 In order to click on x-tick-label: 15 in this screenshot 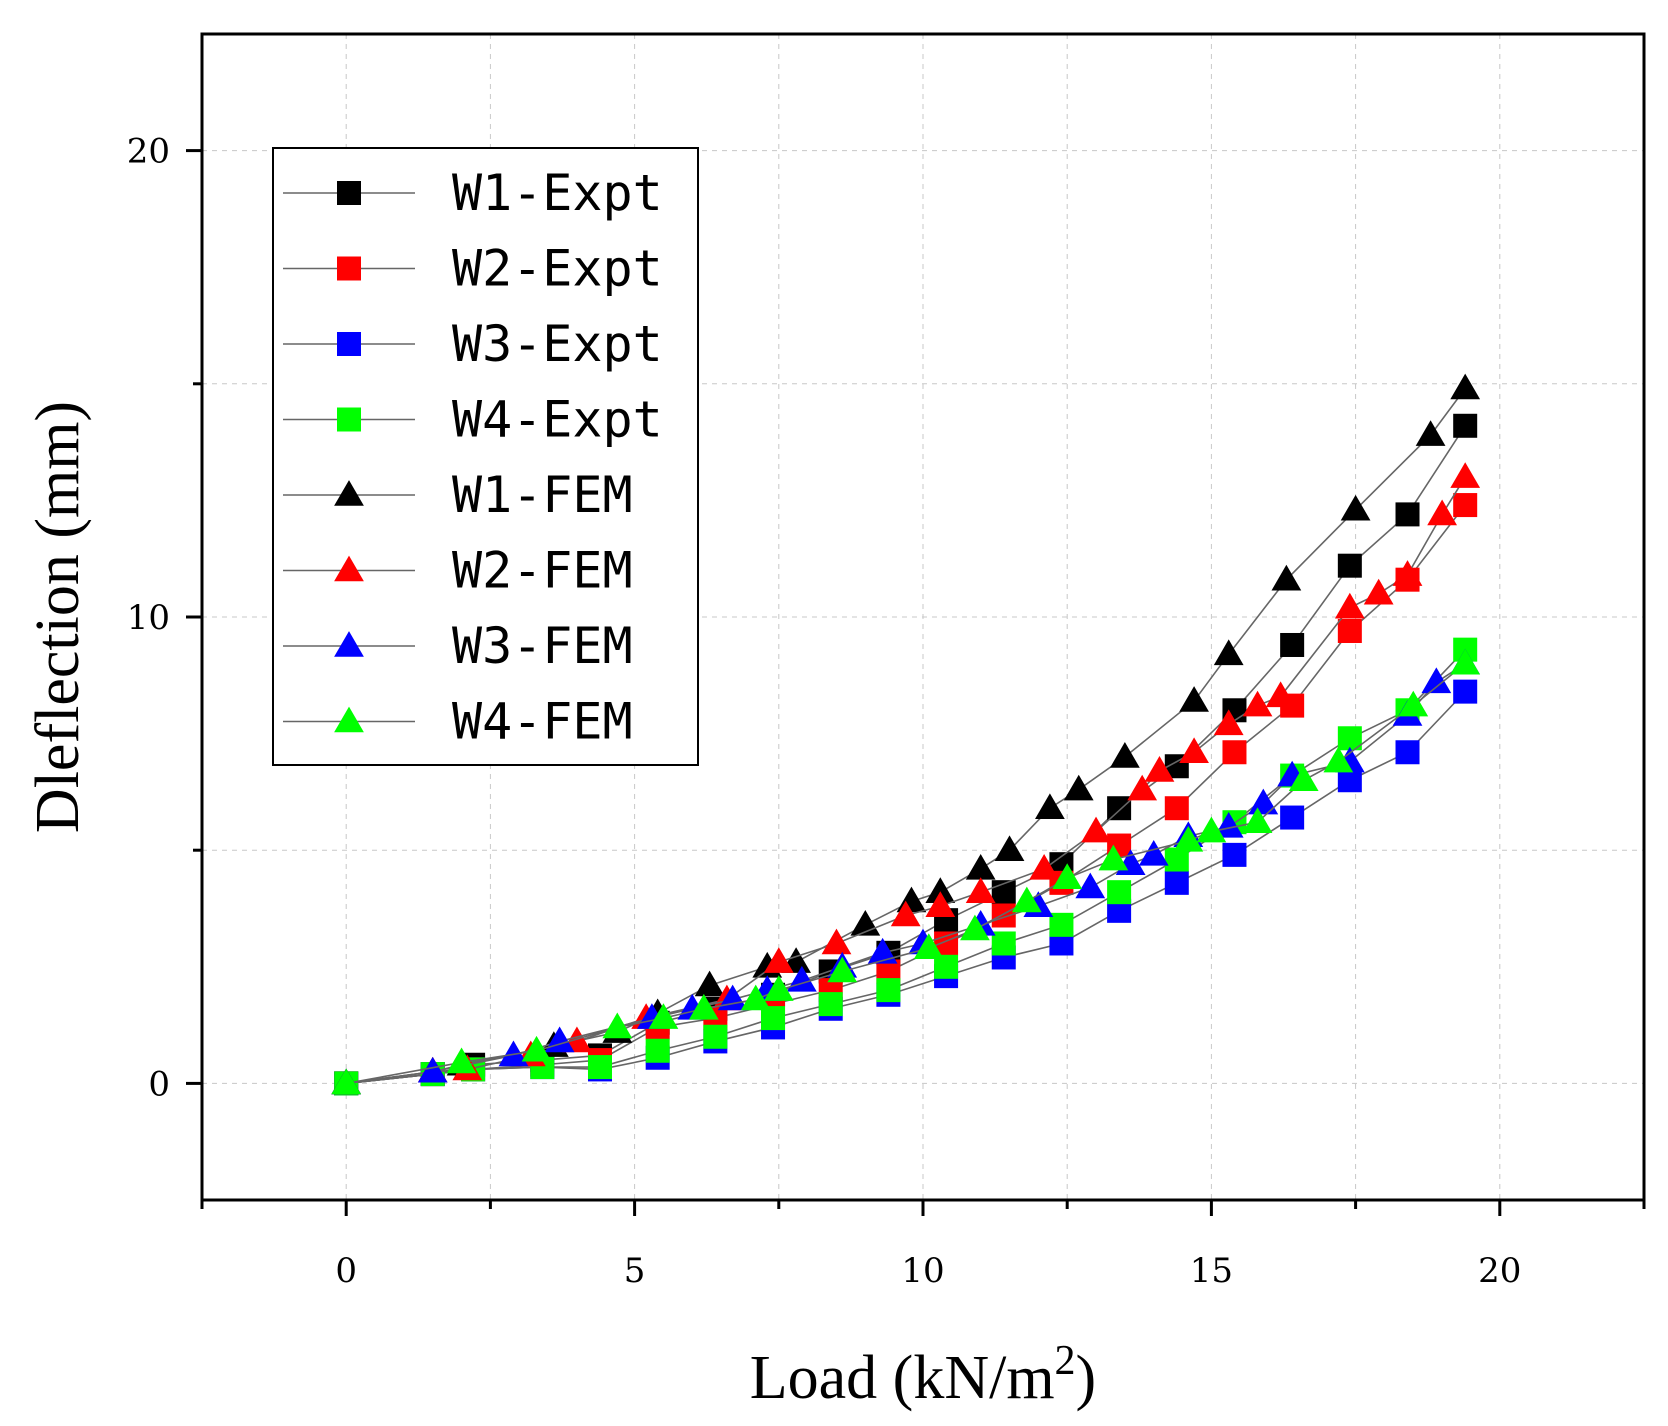, I will do `click(1211, 1271)`.